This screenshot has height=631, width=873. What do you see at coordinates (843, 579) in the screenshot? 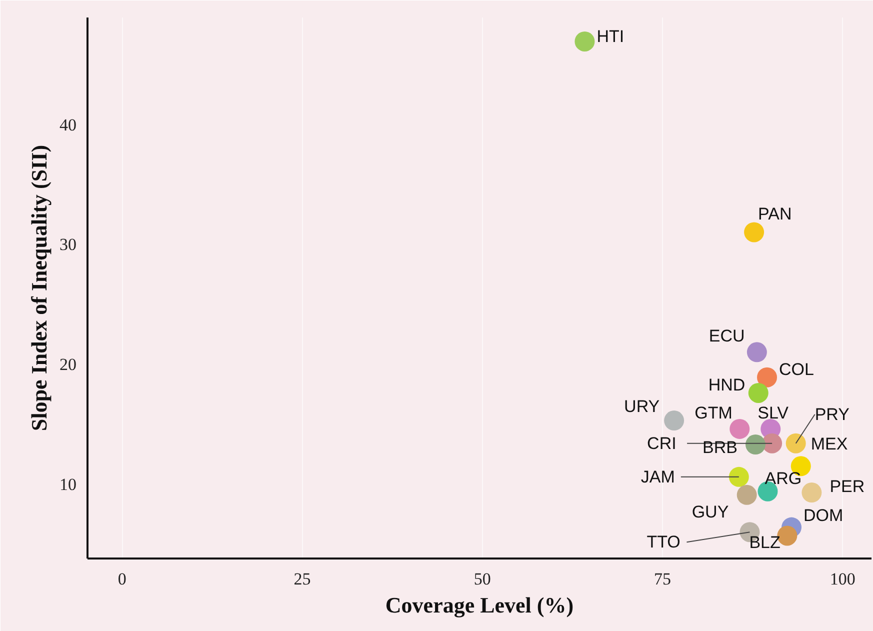
I see `x-tick-label: 100` at bounding box center [843, 579].